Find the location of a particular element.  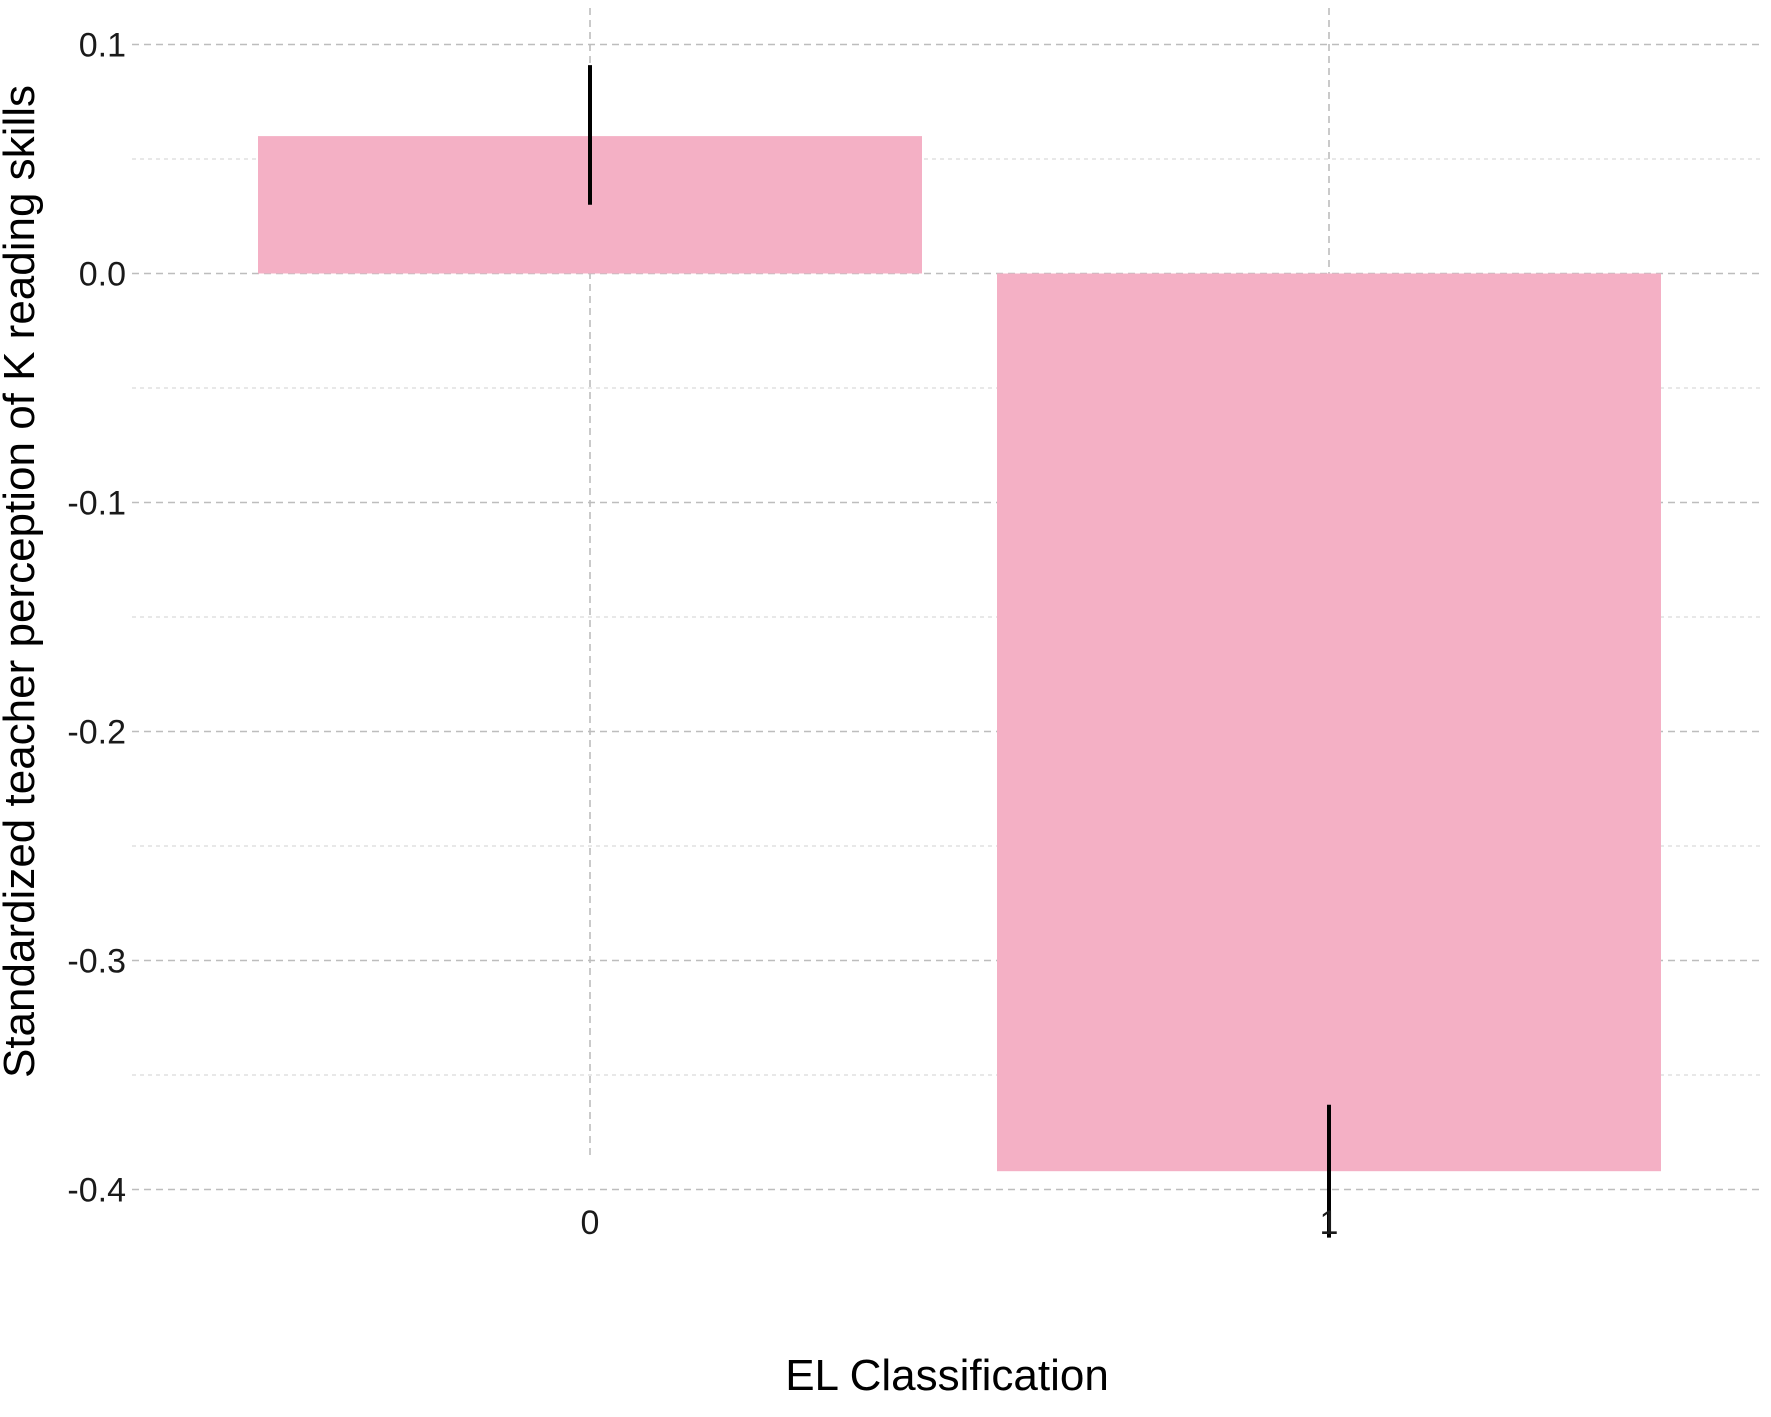

x-tick-label: 0 is located at coordinates (590, 1223).